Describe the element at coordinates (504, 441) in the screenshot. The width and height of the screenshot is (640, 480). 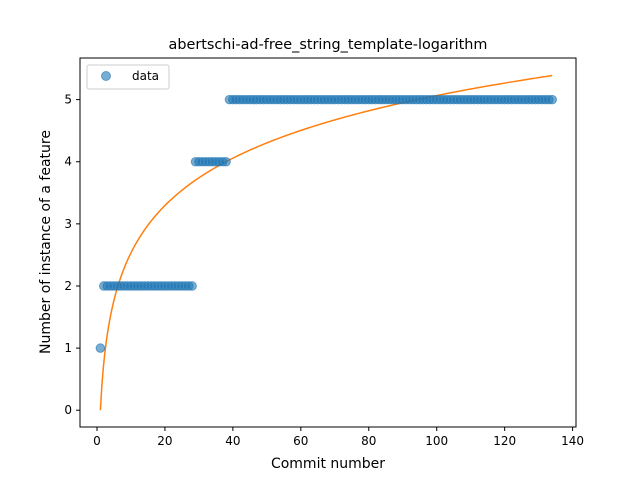
I see `x-tick-label: 120` at that location.